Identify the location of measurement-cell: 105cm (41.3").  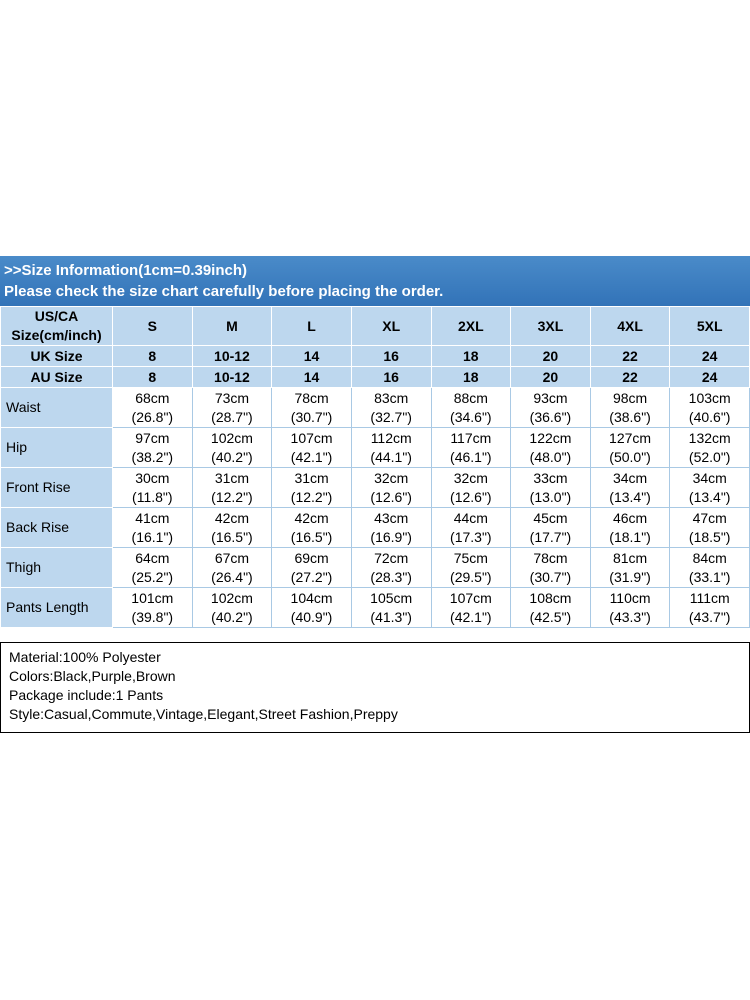
(391, 607).